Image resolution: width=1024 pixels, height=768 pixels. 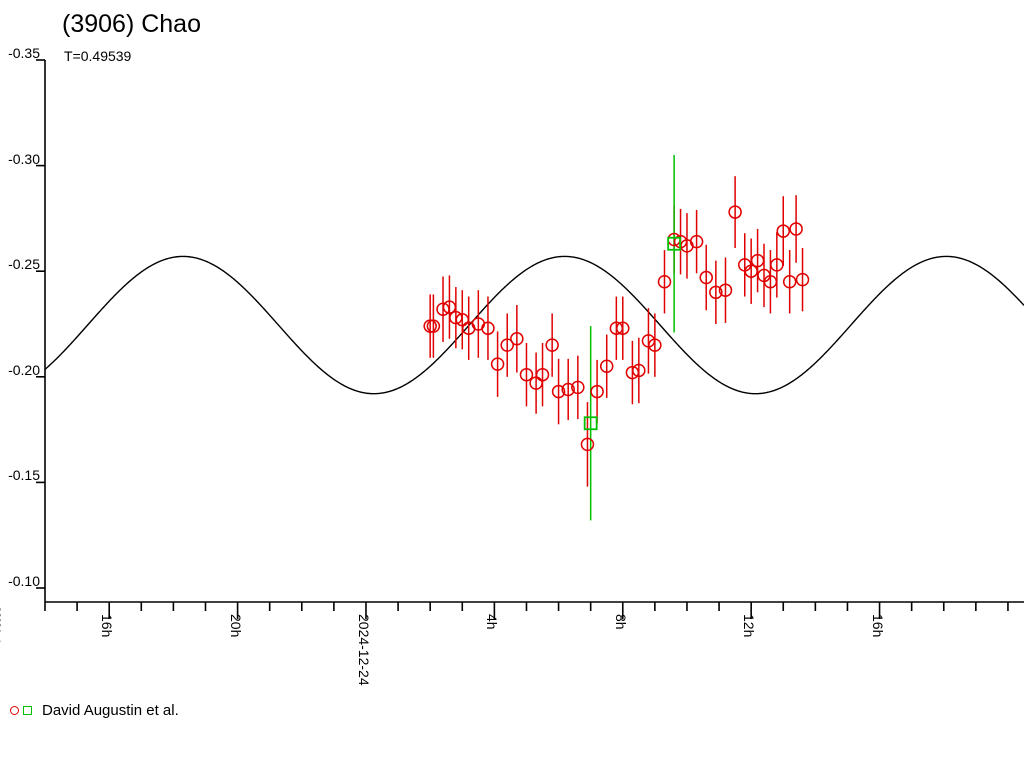 I want to click on x-tick-label: 12h, so click(x=749, y=626).